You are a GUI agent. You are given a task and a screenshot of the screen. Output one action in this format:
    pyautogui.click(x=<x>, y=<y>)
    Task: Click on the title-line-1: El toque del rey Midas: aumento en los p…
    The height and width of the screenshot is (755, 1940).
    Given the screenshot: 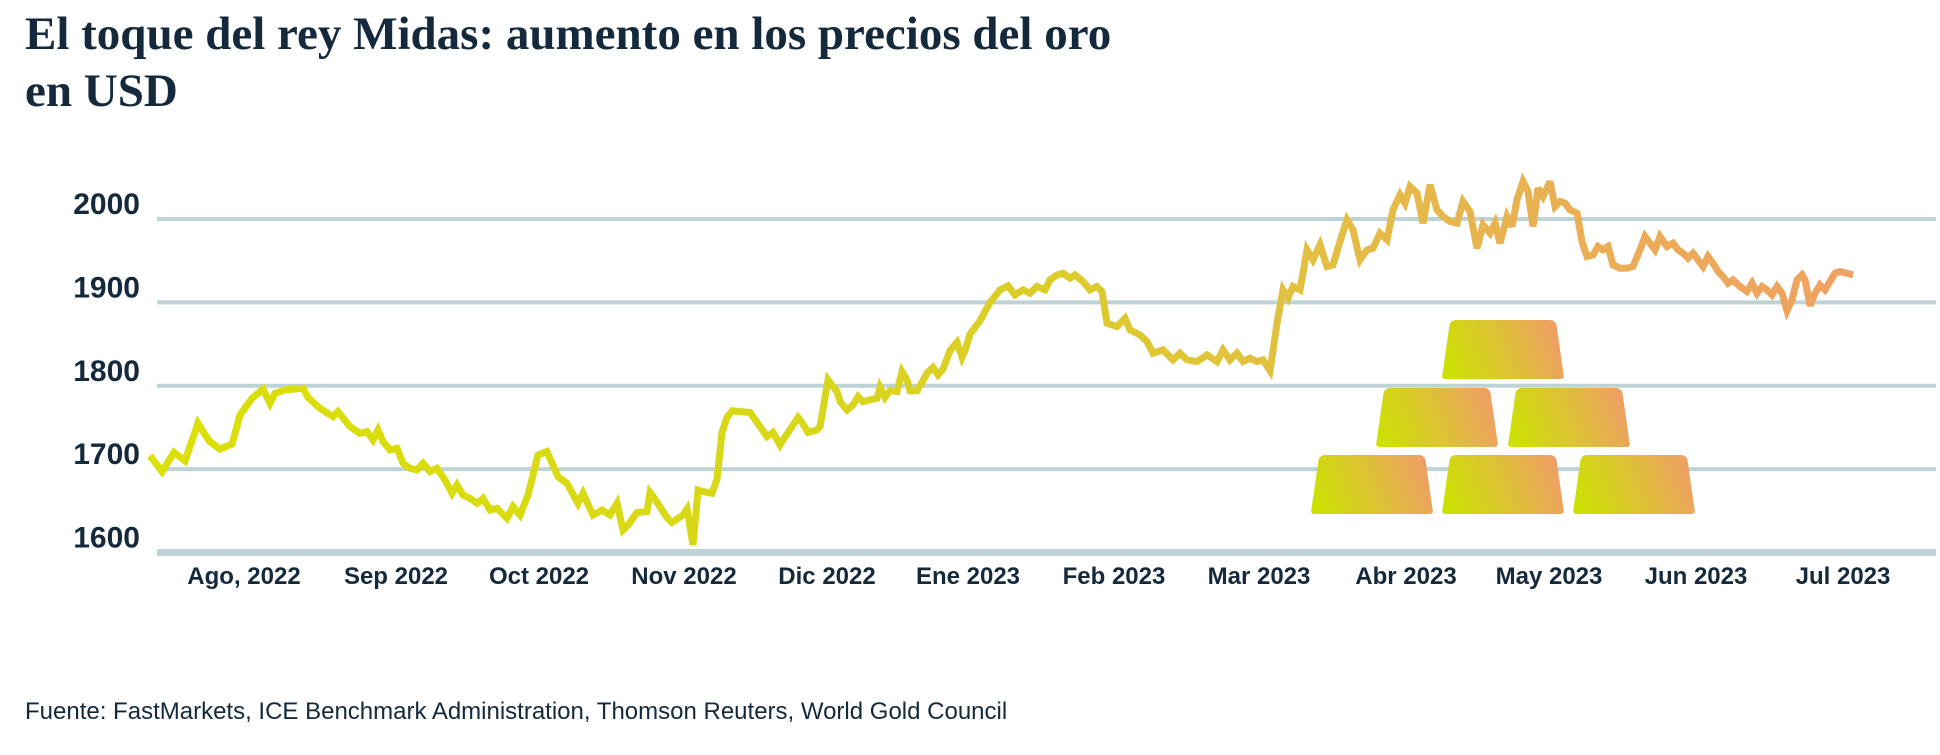 What is the action you would take?
    pyautogui.click(x=568, y=34)
    